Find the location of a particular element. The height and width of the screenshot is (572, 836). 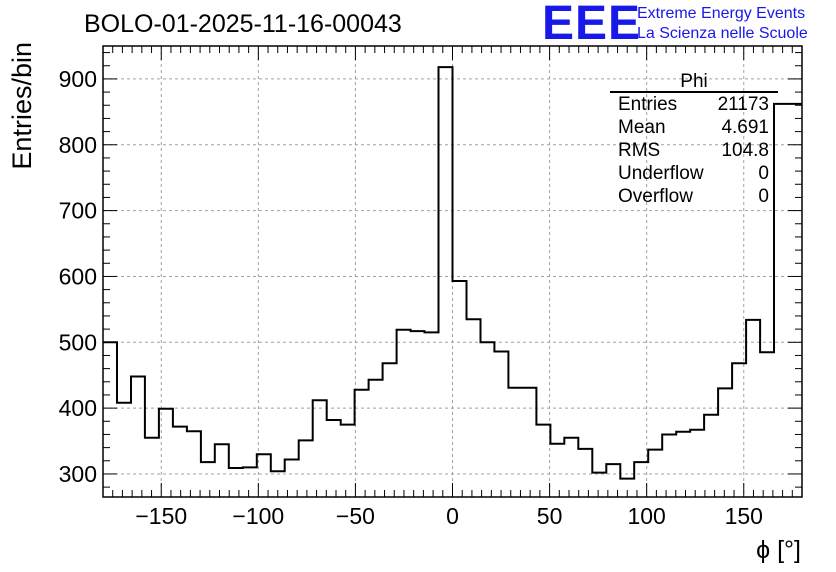

stat-row-underflow: Underflow 0 is located at coordinates (694, 173).